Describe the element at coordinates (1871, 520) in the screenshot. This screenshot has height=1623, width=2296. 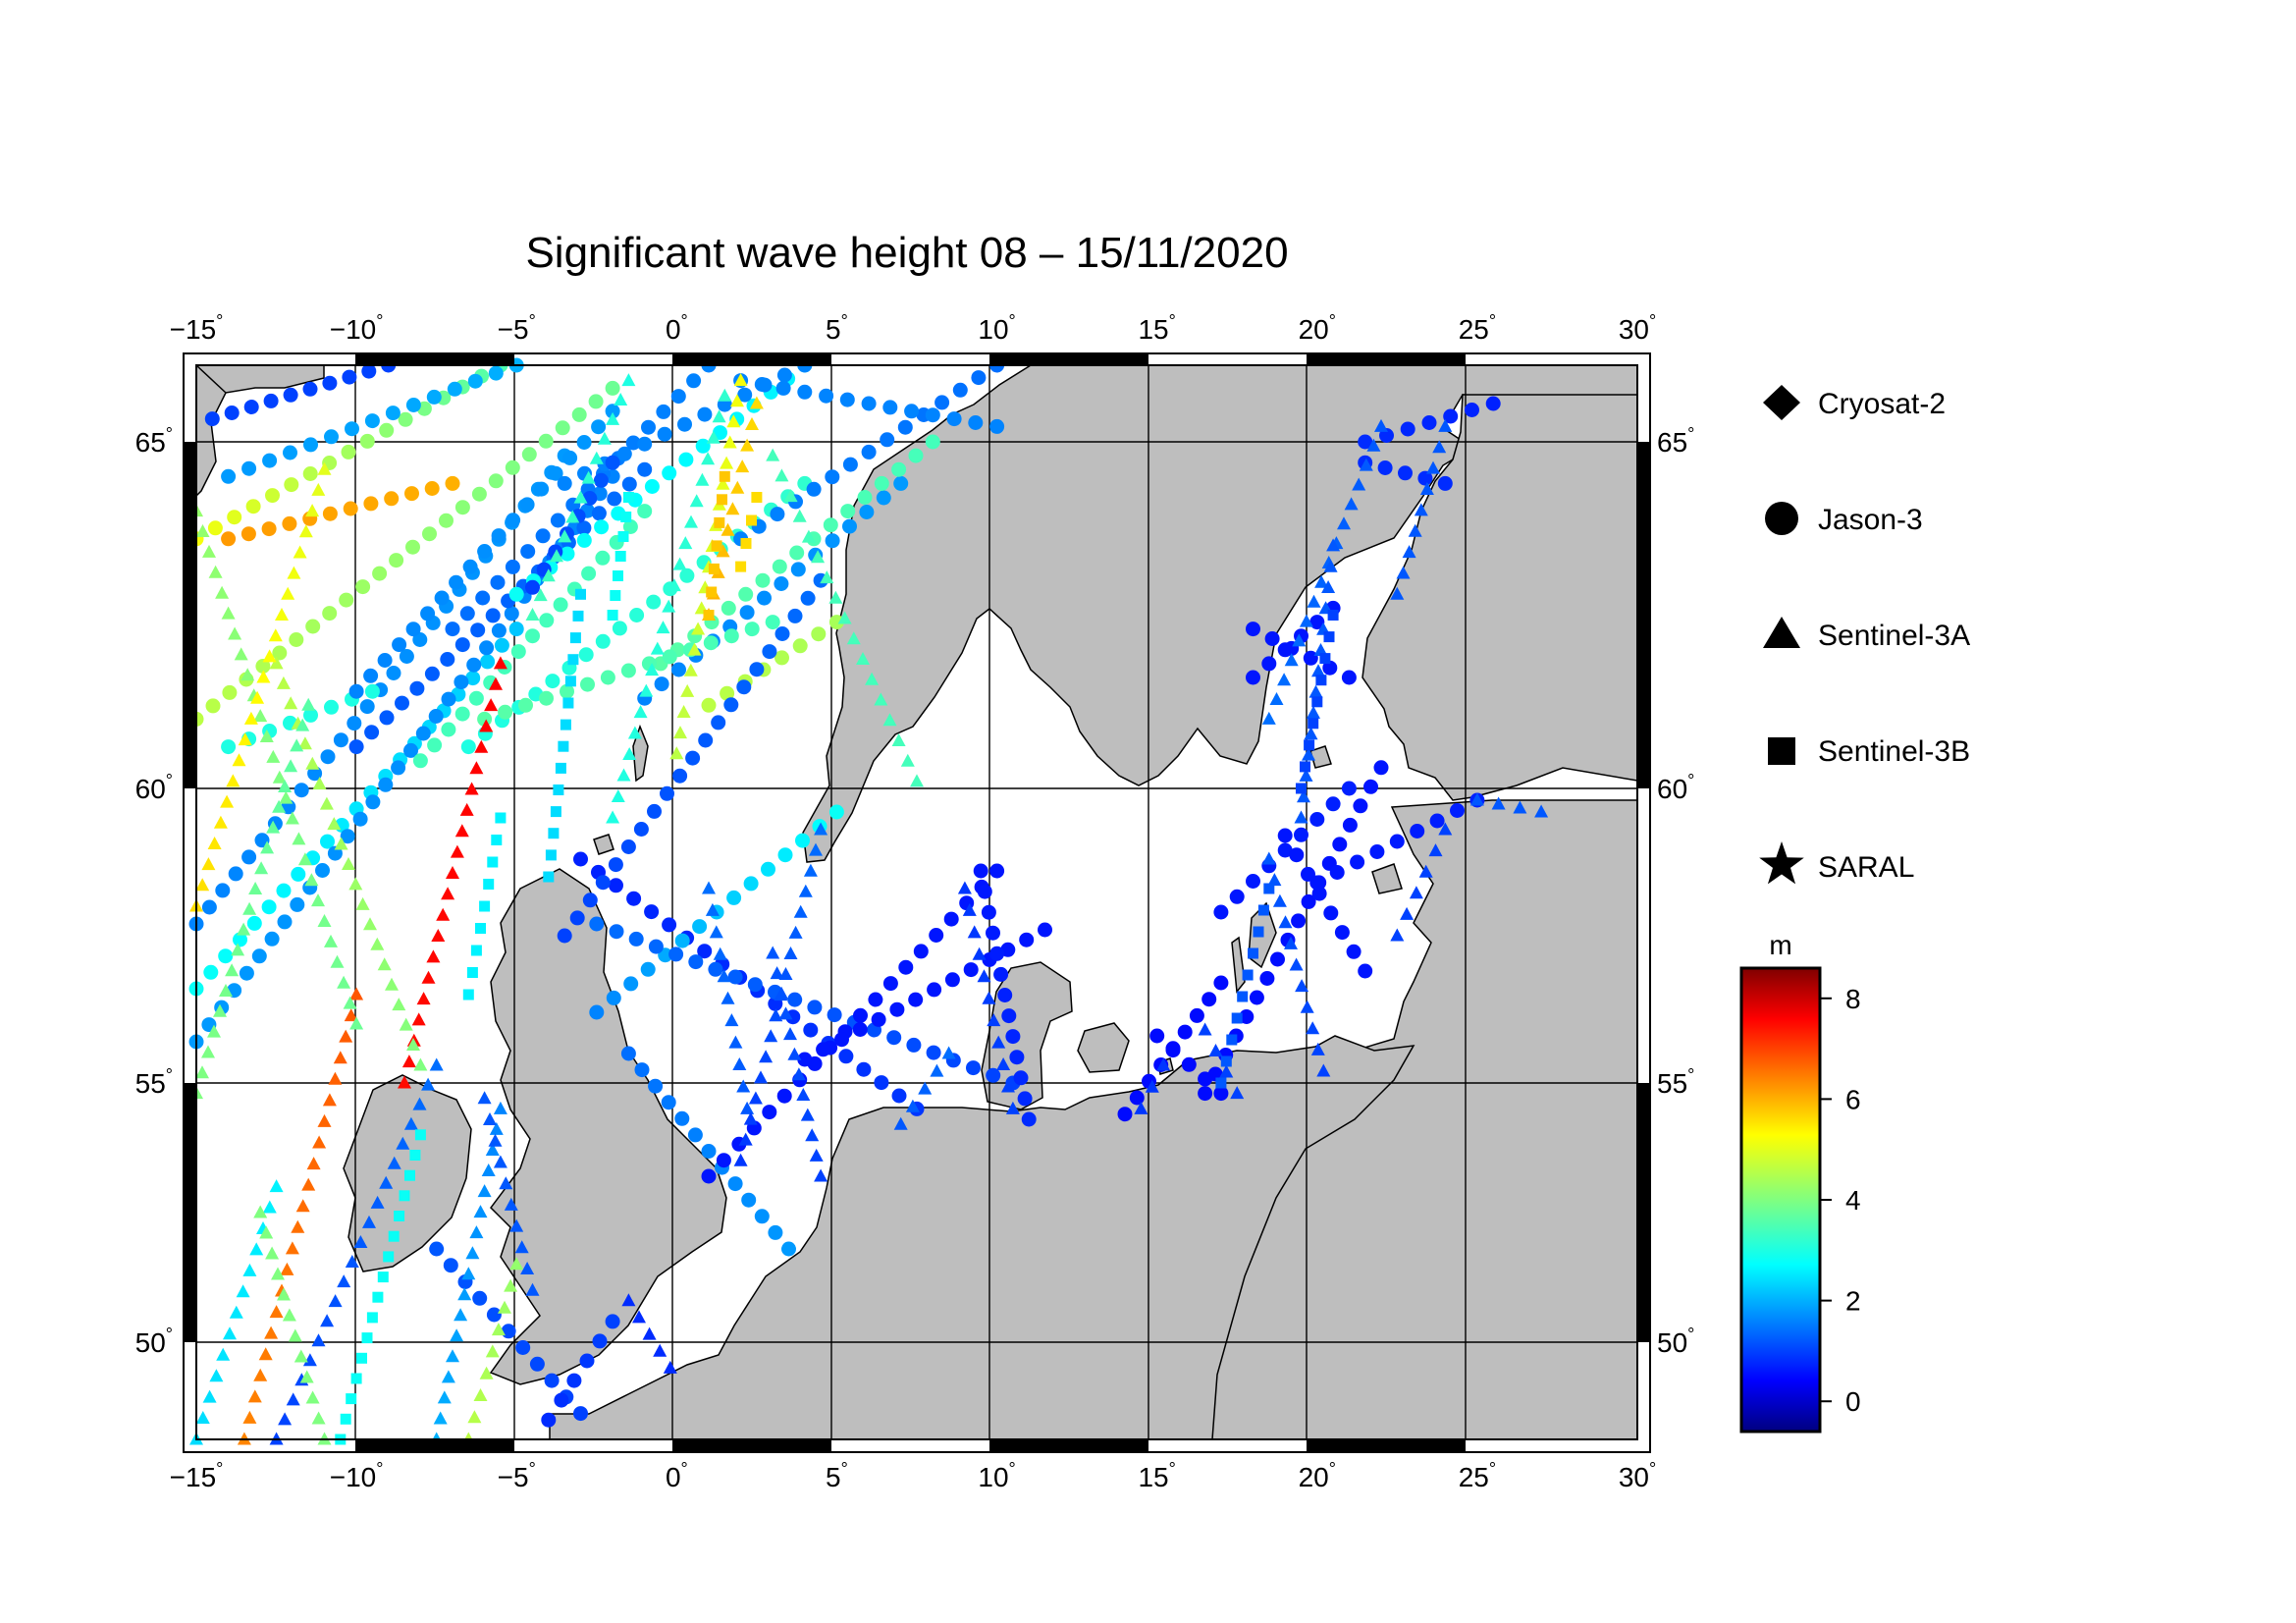
I see `legend-label: Jason-3` at that location.